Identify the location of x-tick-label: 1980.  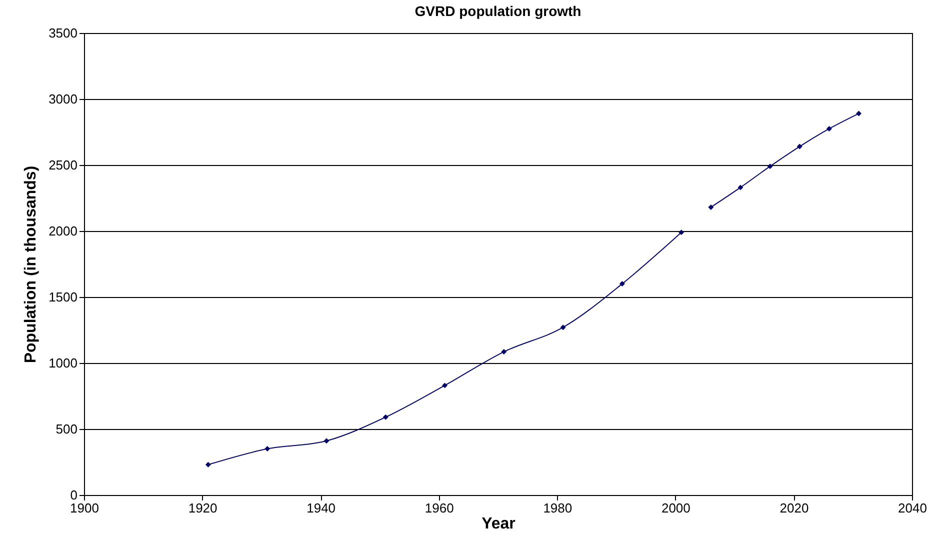
(557, 508).